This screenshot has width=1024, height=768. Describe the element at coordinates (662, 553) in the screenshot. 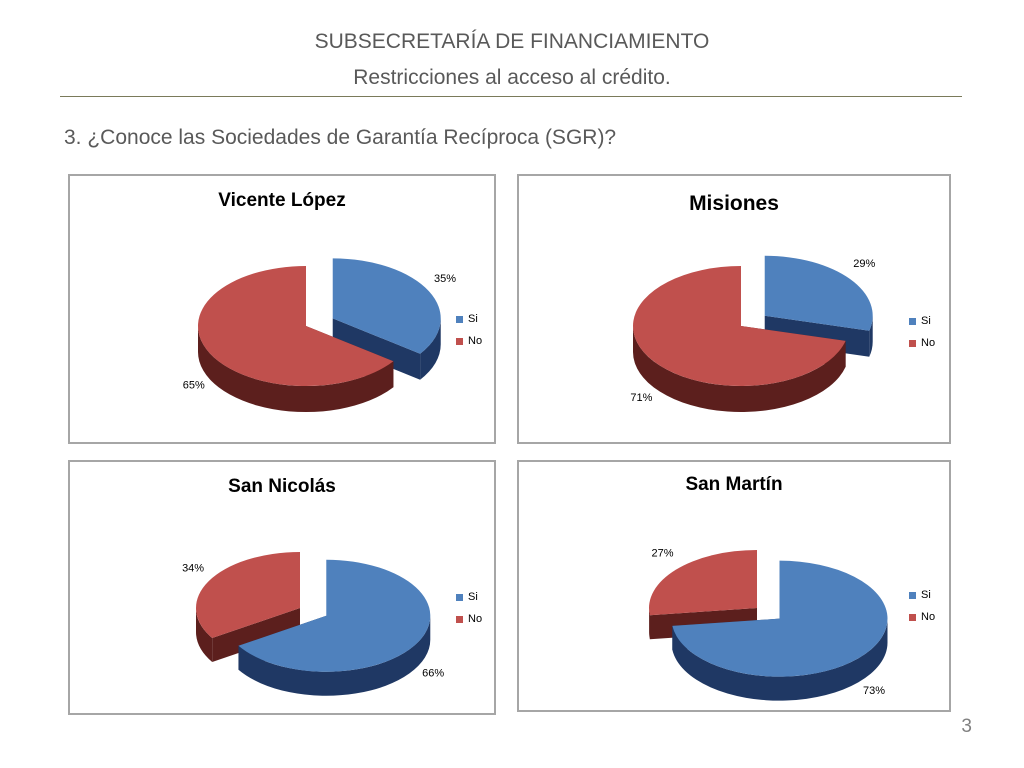

I see `data-label-no: 27%` at that location.